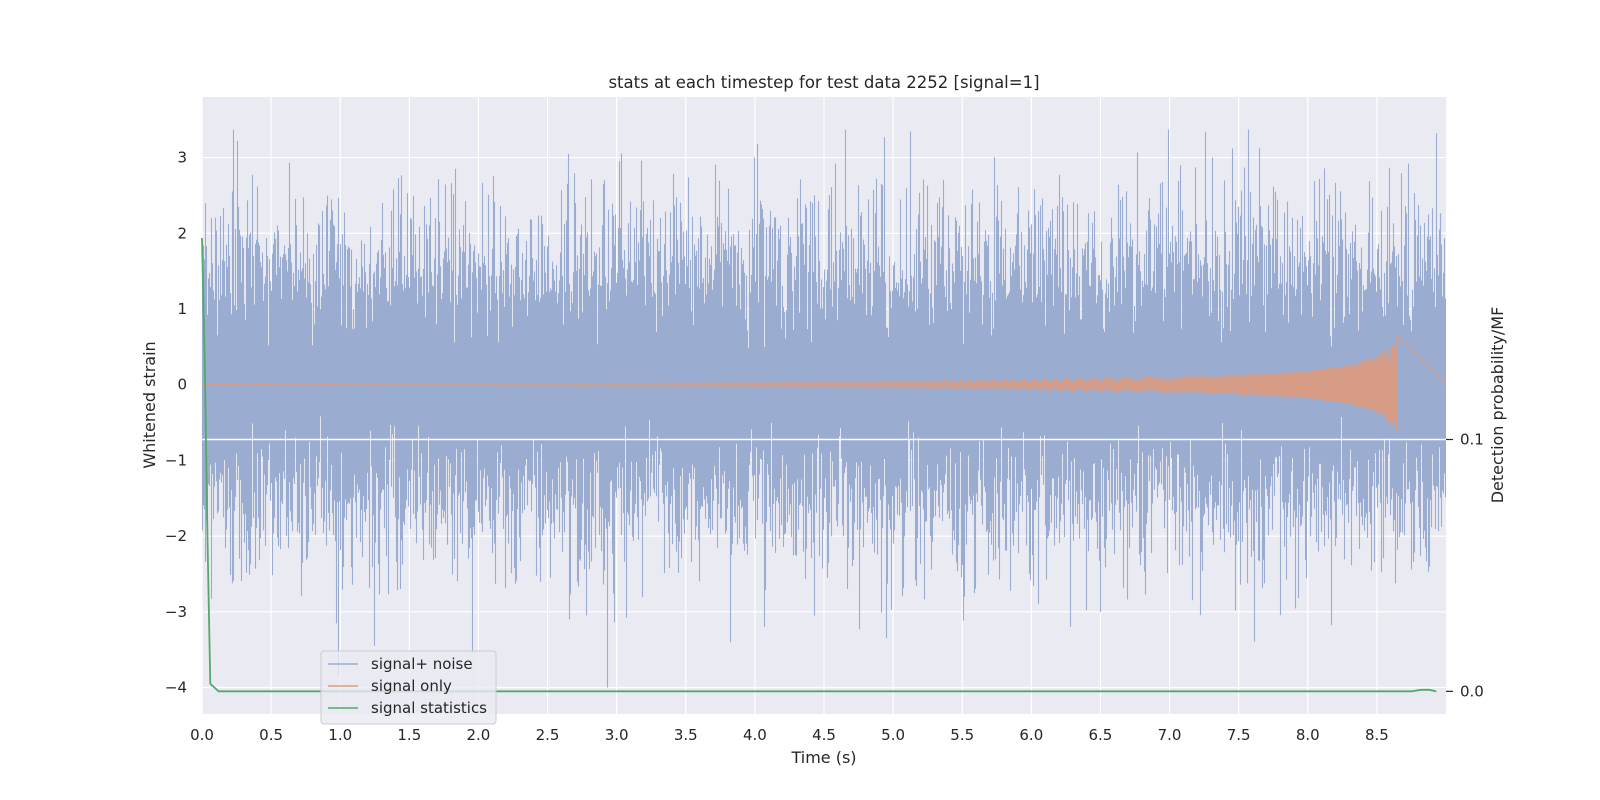 This screenshot has width=1600, height=800. Describe the element at coordinates (182, 309) in the screenshot. I see `y-tick-label: 1` at that location.